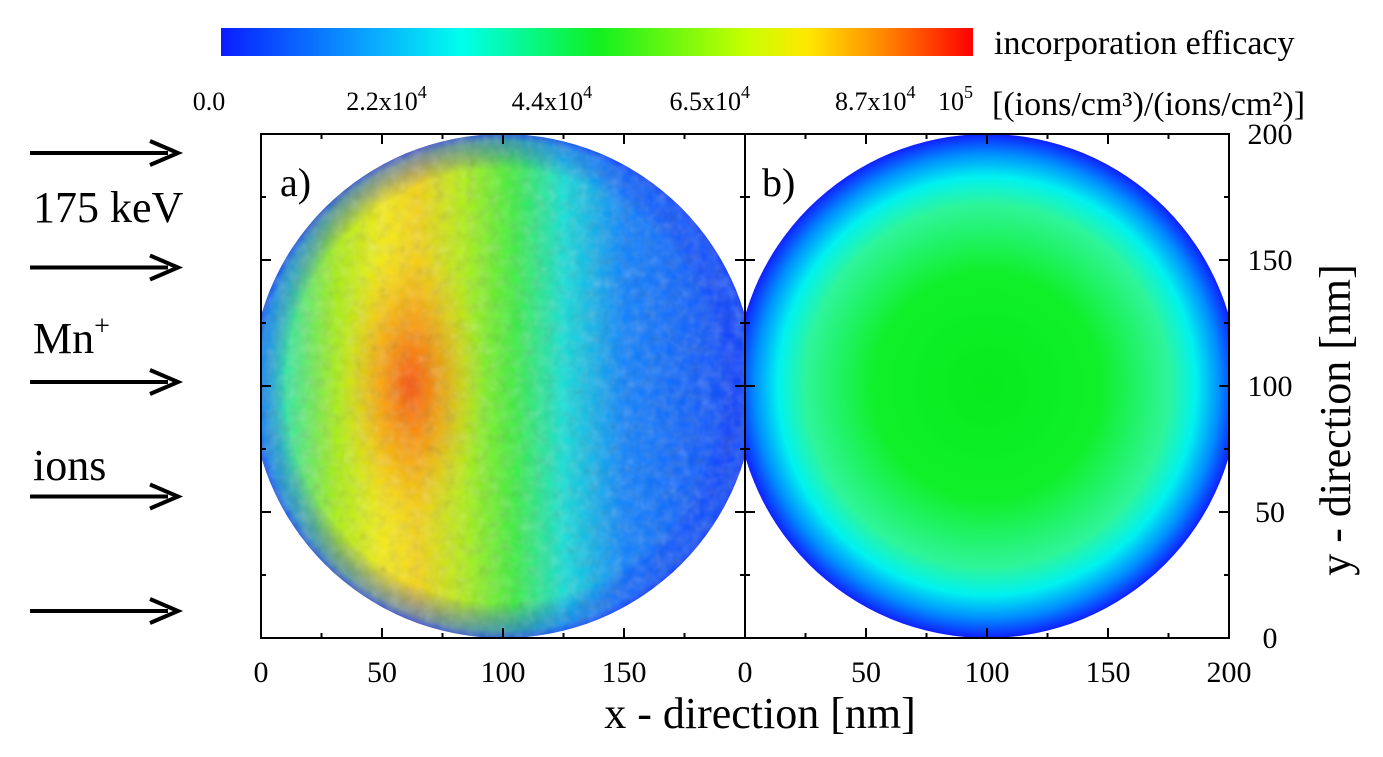  What do you see at coordinates (1335, 420) in the screenshot?
I see `y-axis-label: y - direction [nm]` at bounding box center [1335, 420].